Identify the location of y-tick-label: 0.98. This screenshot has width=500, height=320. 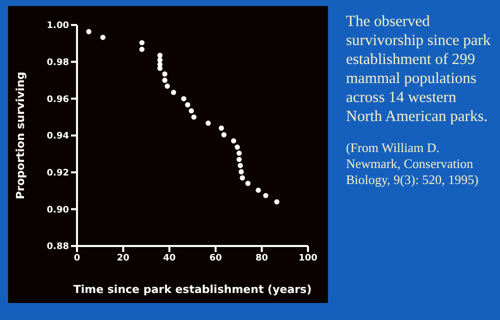
(57, 63).